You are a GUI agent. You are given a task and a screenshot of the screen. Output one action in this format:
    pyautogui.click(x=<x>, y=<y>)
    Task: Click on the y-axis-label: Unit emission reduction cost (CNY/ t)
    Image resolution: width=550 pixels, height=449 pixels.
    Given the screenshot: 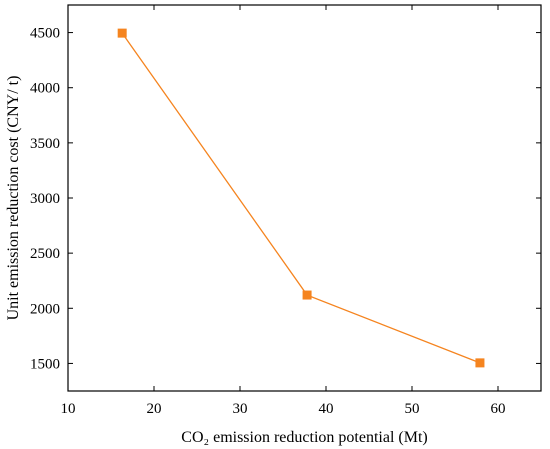 What is the action you would take?
    pyautogui.click(x=13, y=198)
    